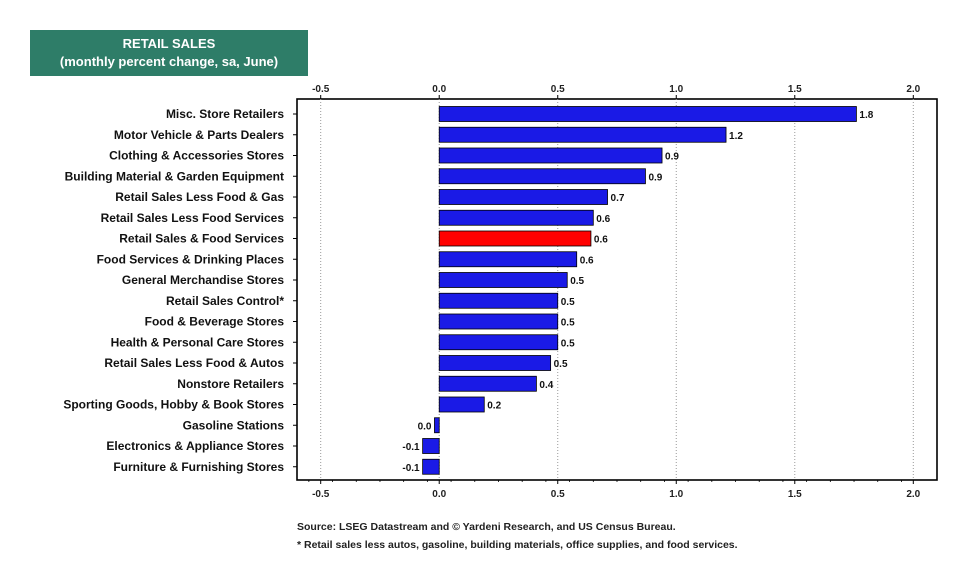 The image size is (977, 572). I want to click on category-label: Food Services & Drinking Places, so click(191, 259).